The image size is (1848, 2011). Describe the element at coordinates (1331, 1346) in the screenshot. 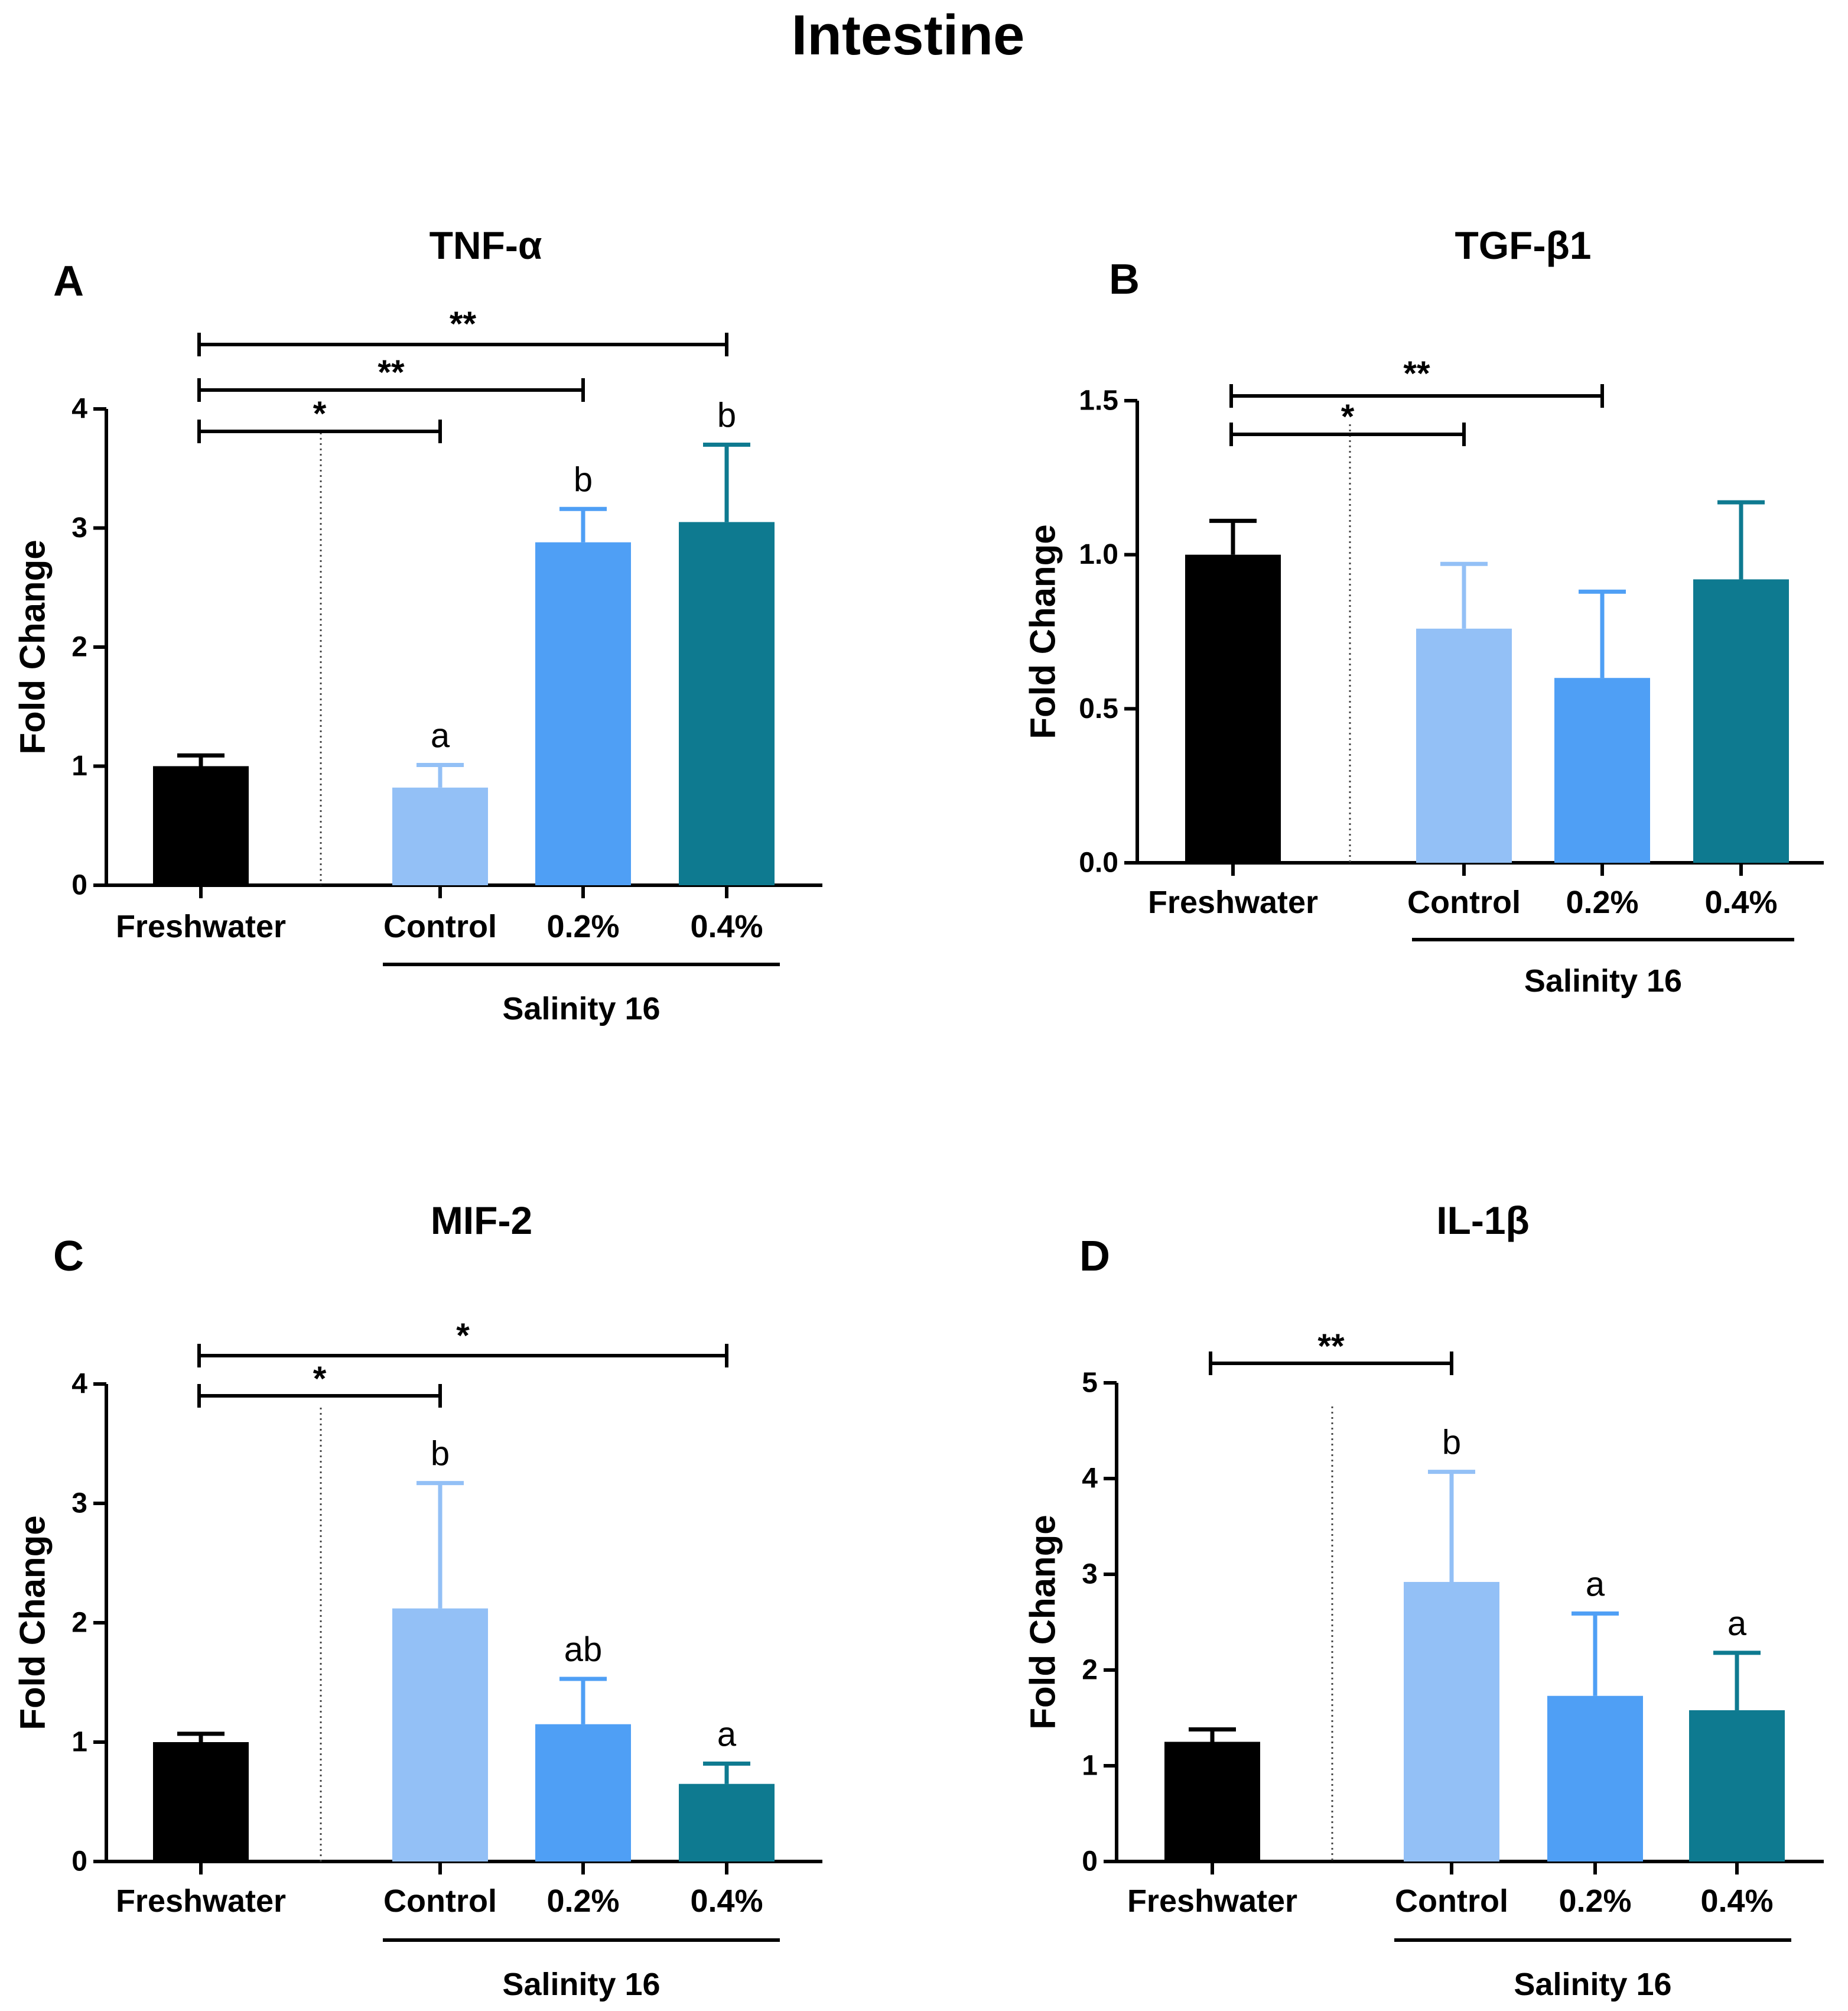

I see `panel-d-comparison-stars: **` at that location.